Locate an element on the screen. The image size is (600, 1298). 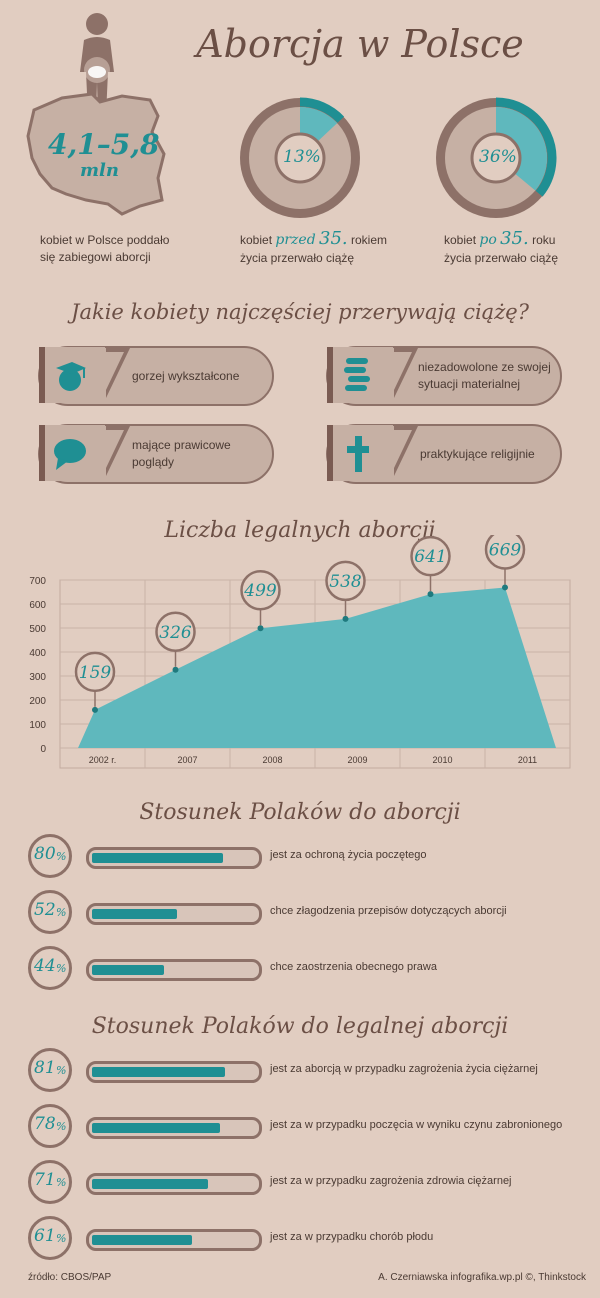
pregnant-woman-icon is located at coordinates (97, 64).